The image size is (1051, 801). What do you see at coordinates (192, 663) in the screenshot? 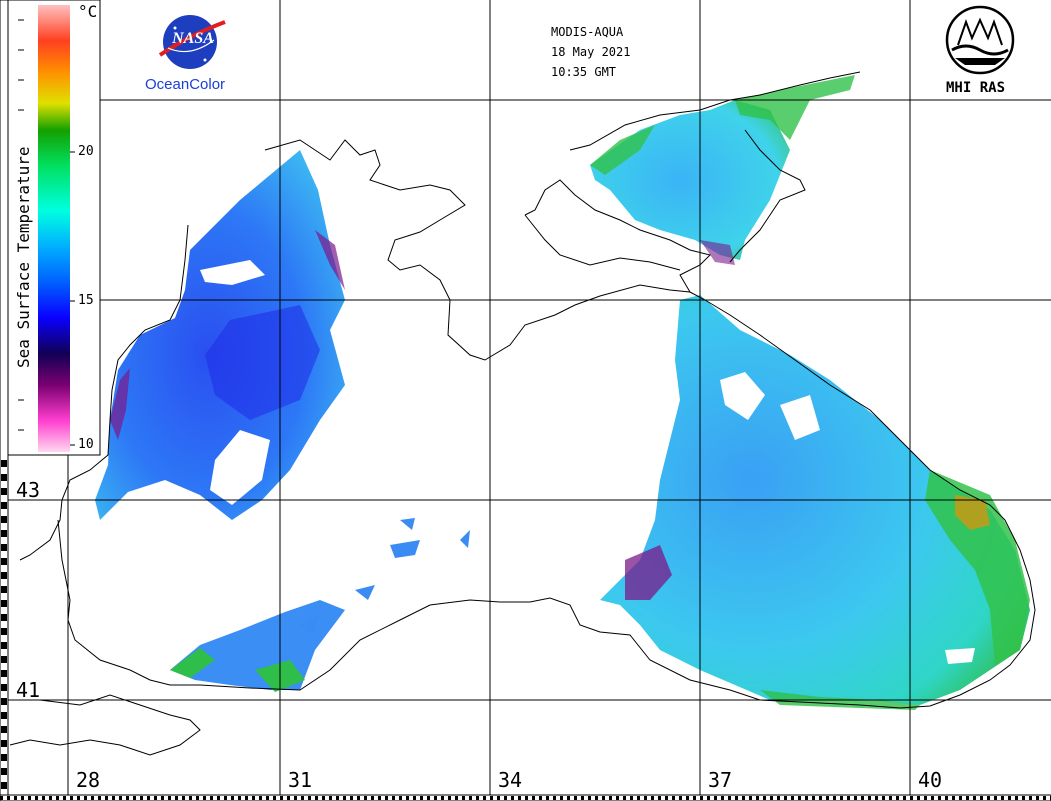
I see `south-green-strip` at bounding box center [192, 663].